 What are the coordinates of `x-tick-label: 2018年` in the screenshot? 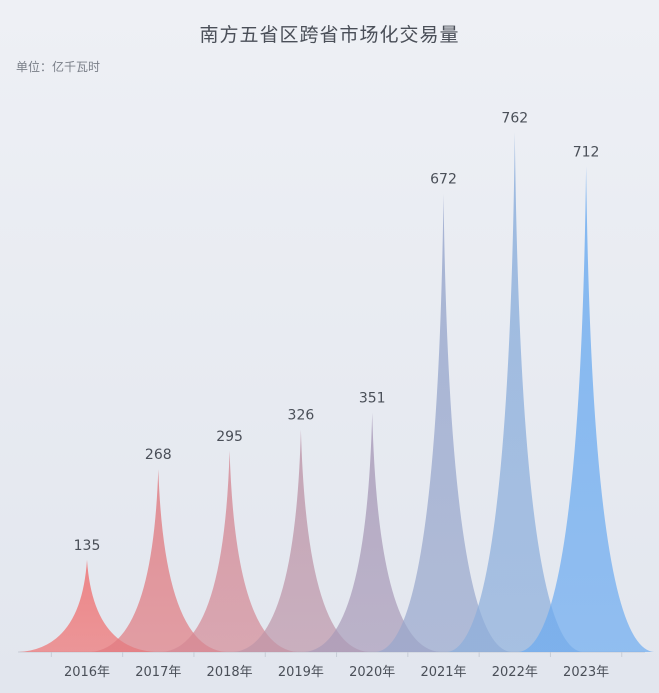 It's located at (230, 672).